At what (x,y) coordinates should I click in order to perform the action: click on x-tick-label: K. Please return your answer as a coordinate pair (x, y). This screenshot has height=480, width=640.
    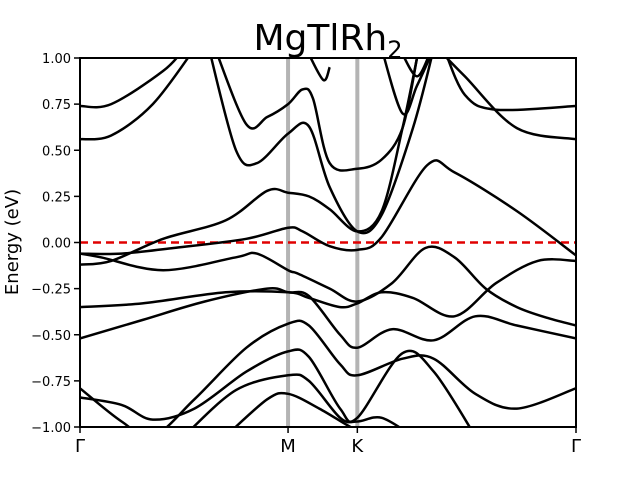
    Looking at the image, I should click on (357, 446).